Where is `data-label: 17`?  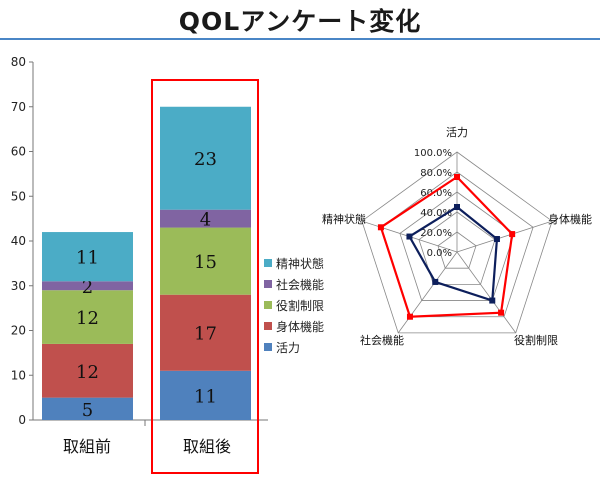 data-label: 17 is located at coordinates (205, 334).